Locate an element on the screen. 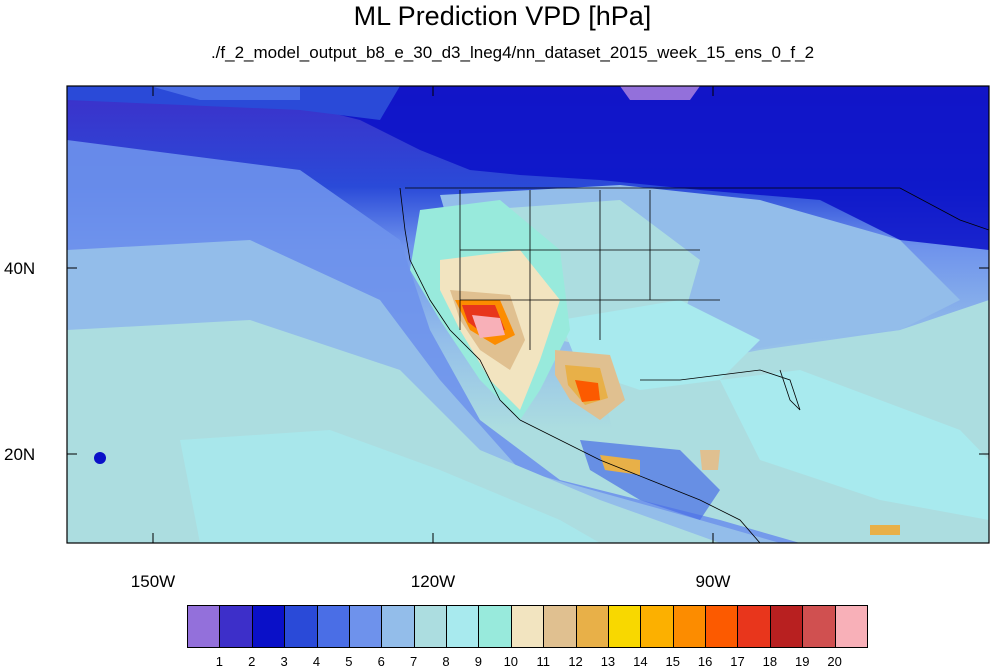  map-title: ML Prediction VPD [hPa] is located at coordinates (502, 16).